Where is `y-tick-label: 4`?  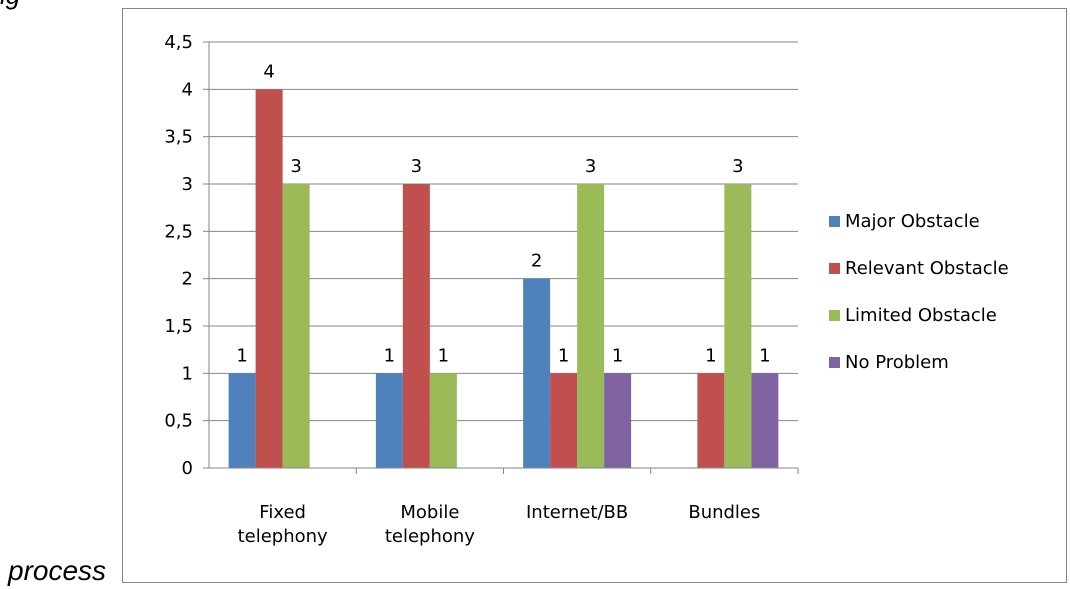
y-tick-label: 4 is located at coordinates (187, 89).